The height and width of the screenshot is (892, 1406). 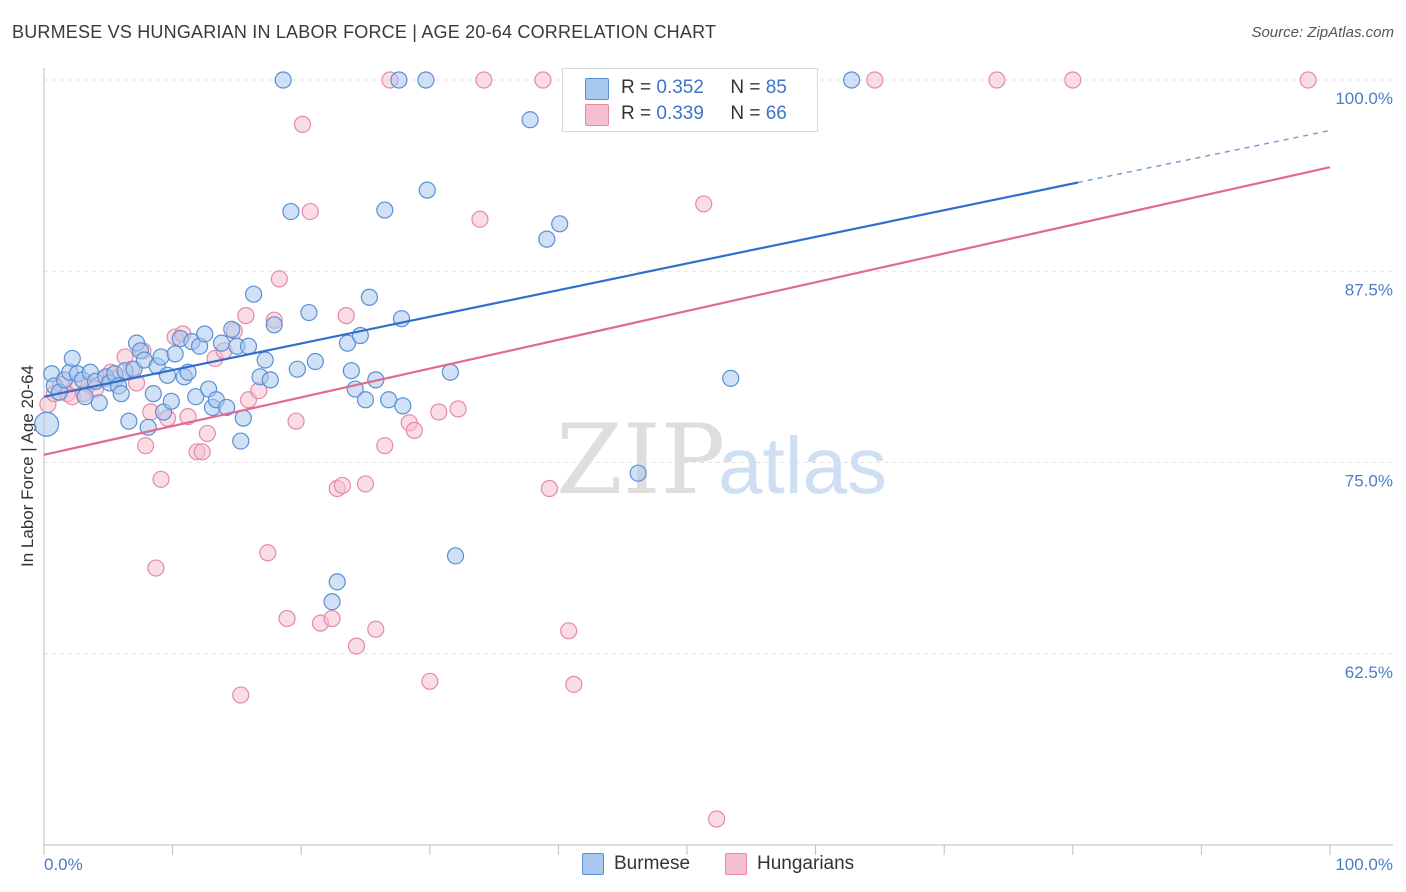 I want to click on x-tick-max: 100.0%, so click(x=1364, y=864).